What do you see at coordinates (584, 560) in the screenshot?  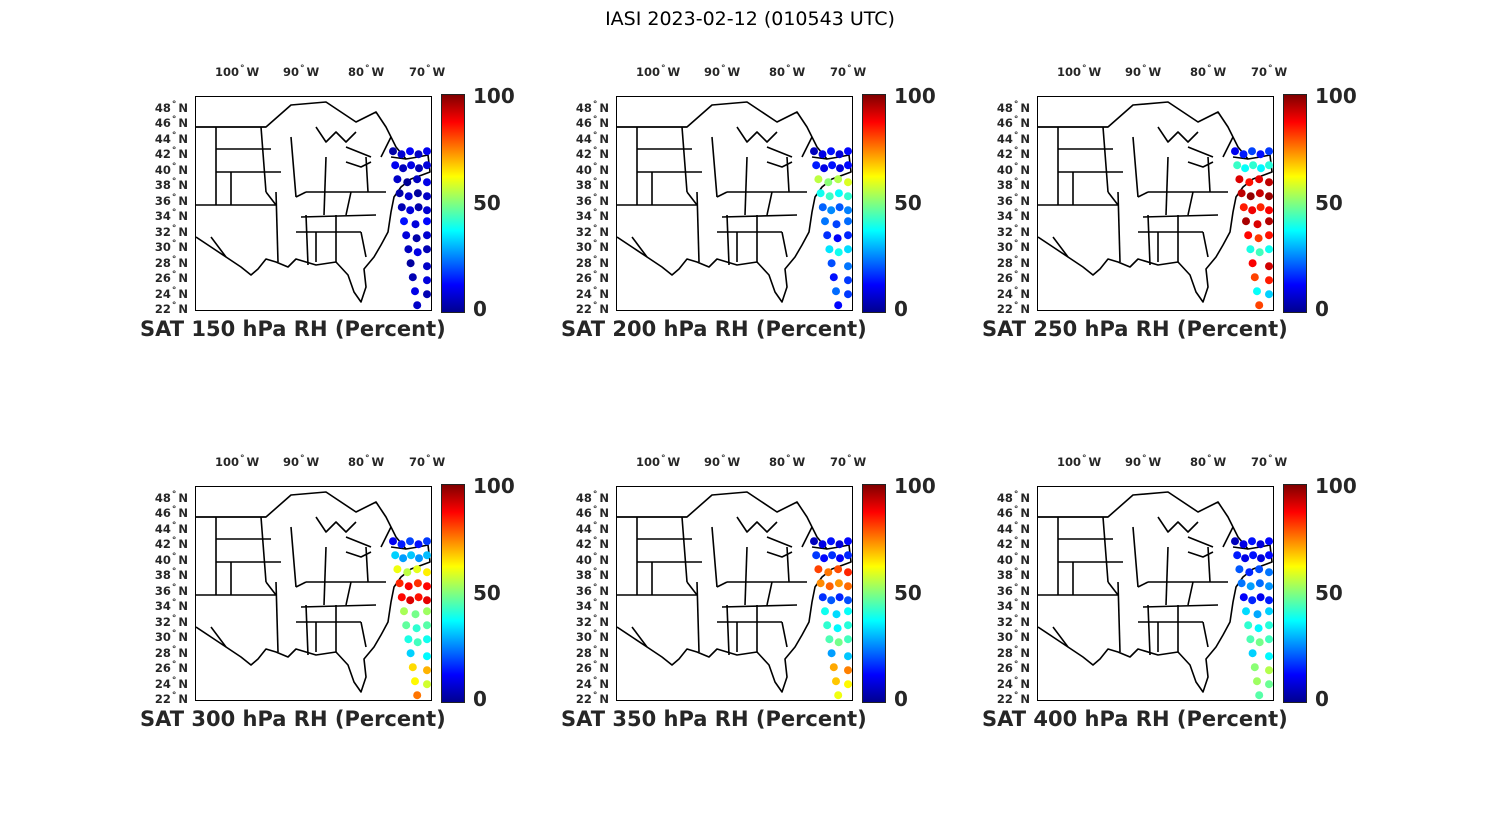 I see `latitude-label: 40° N` at bounding box center [584, 560].